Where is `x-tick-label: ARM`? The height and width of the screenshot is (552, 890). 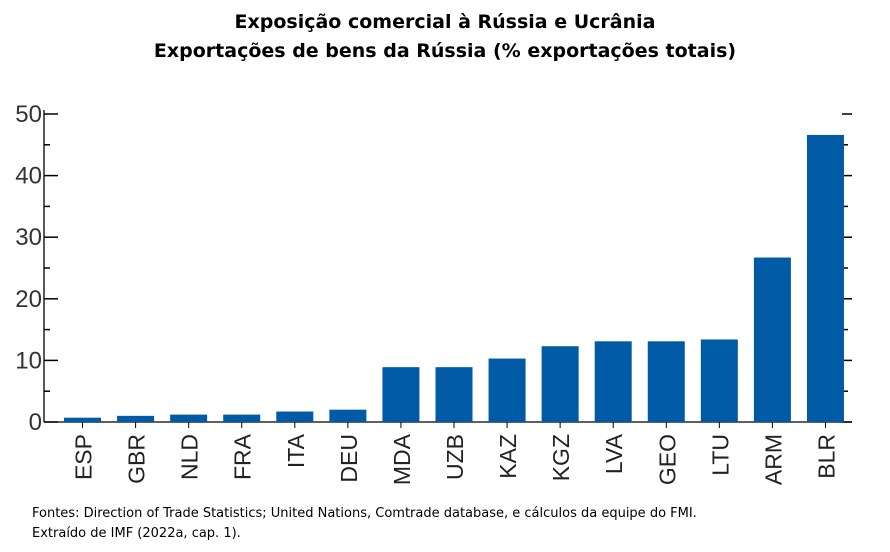 x-tick-label: ARM is located at coordinates (773, 459).